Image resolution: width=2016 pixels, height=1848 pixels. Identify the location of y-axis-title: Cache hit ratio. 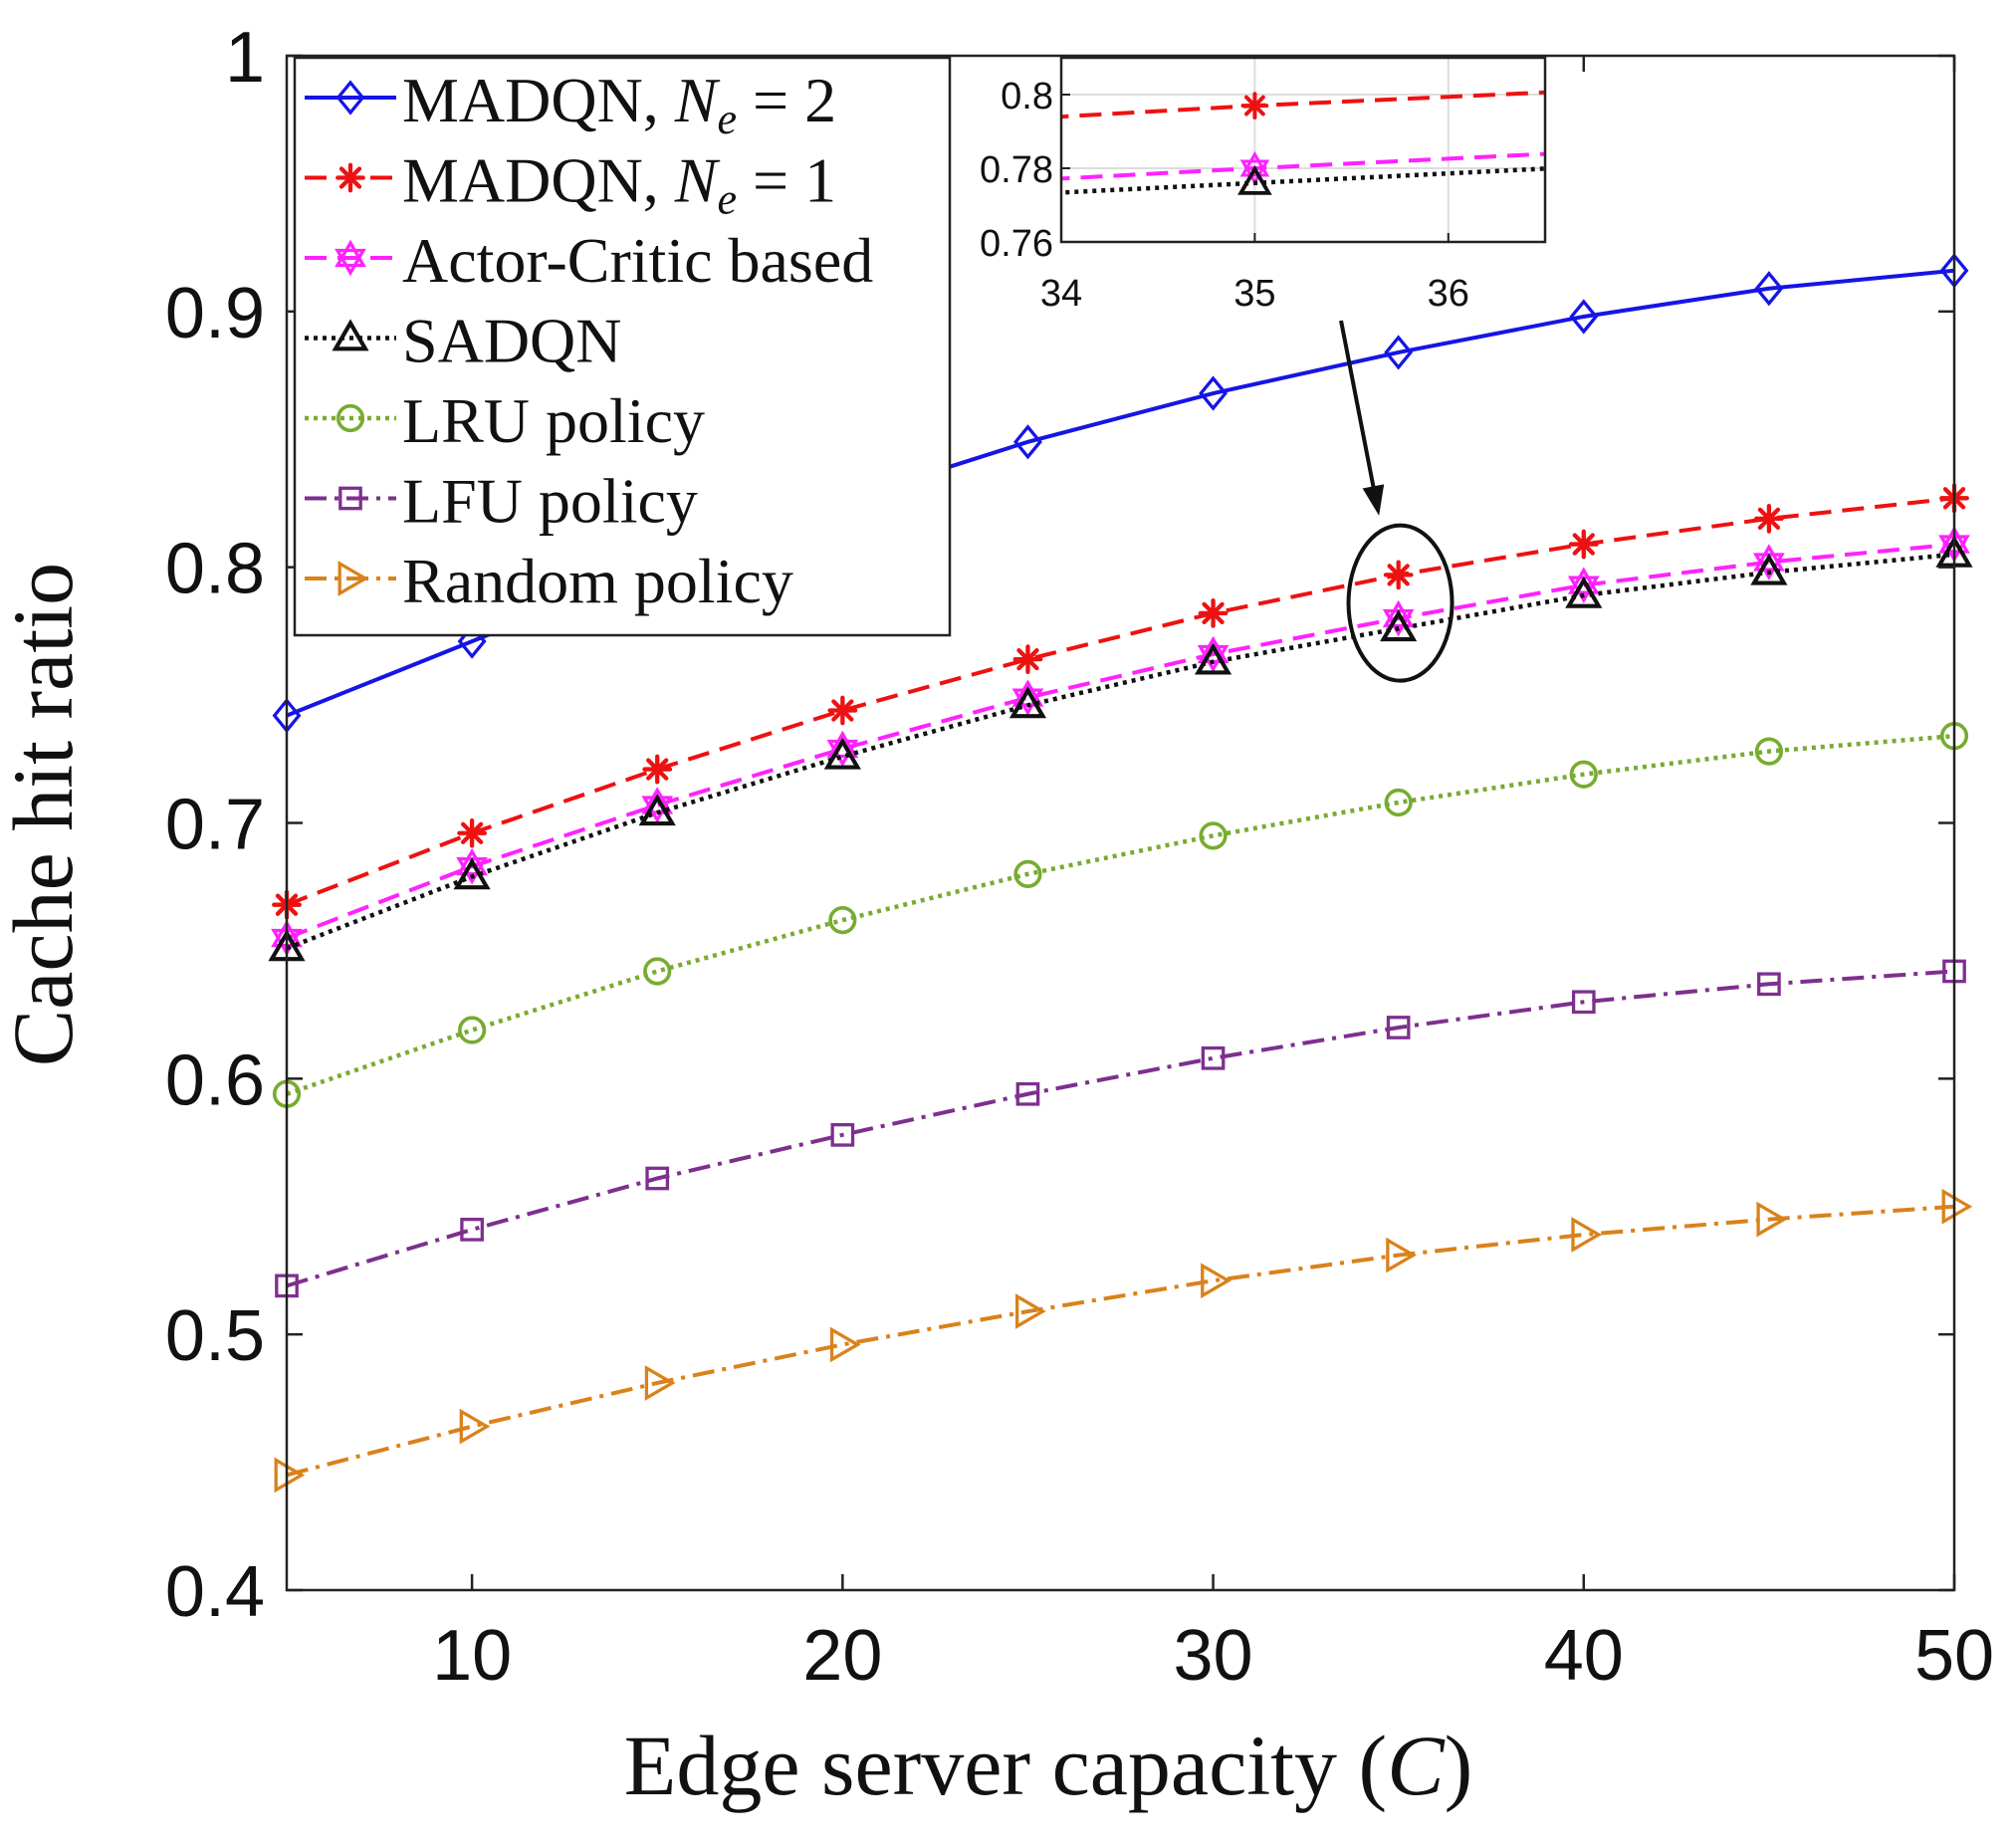
(46, 814).